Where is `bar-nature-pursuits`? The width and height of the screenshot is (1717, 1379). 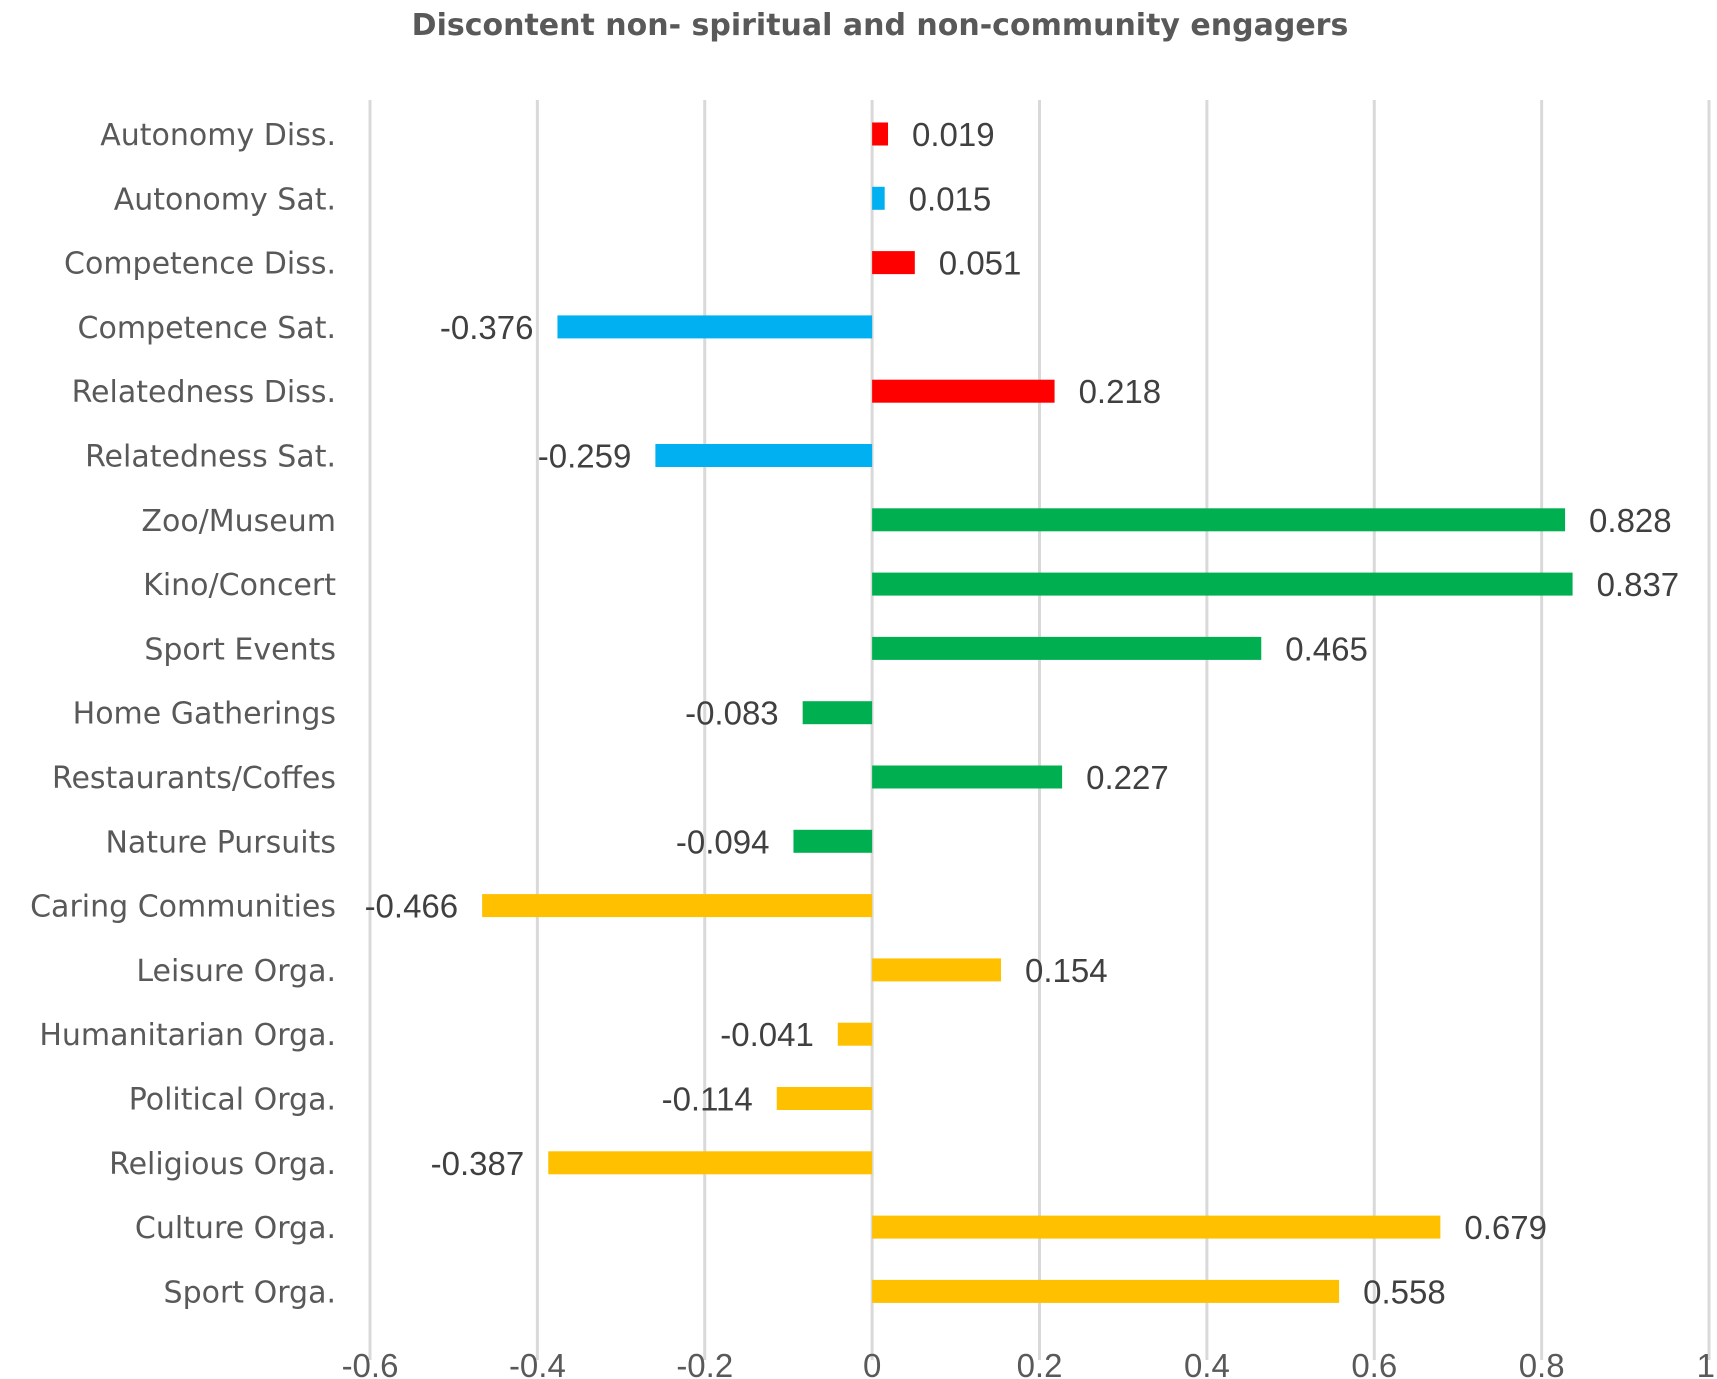 bar-nature-pursuits is located at coordinates (833, 841).